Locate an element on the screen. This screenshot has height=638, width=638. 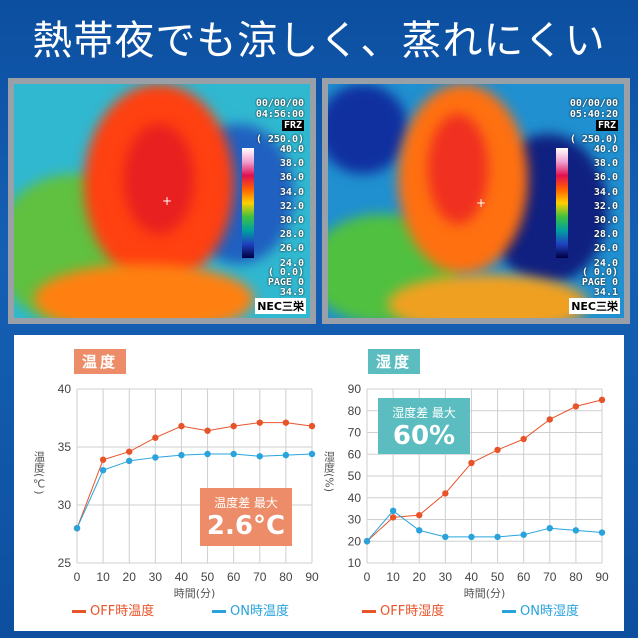
legend-label: OFF時湿度 is located at coordinates (412, 611).